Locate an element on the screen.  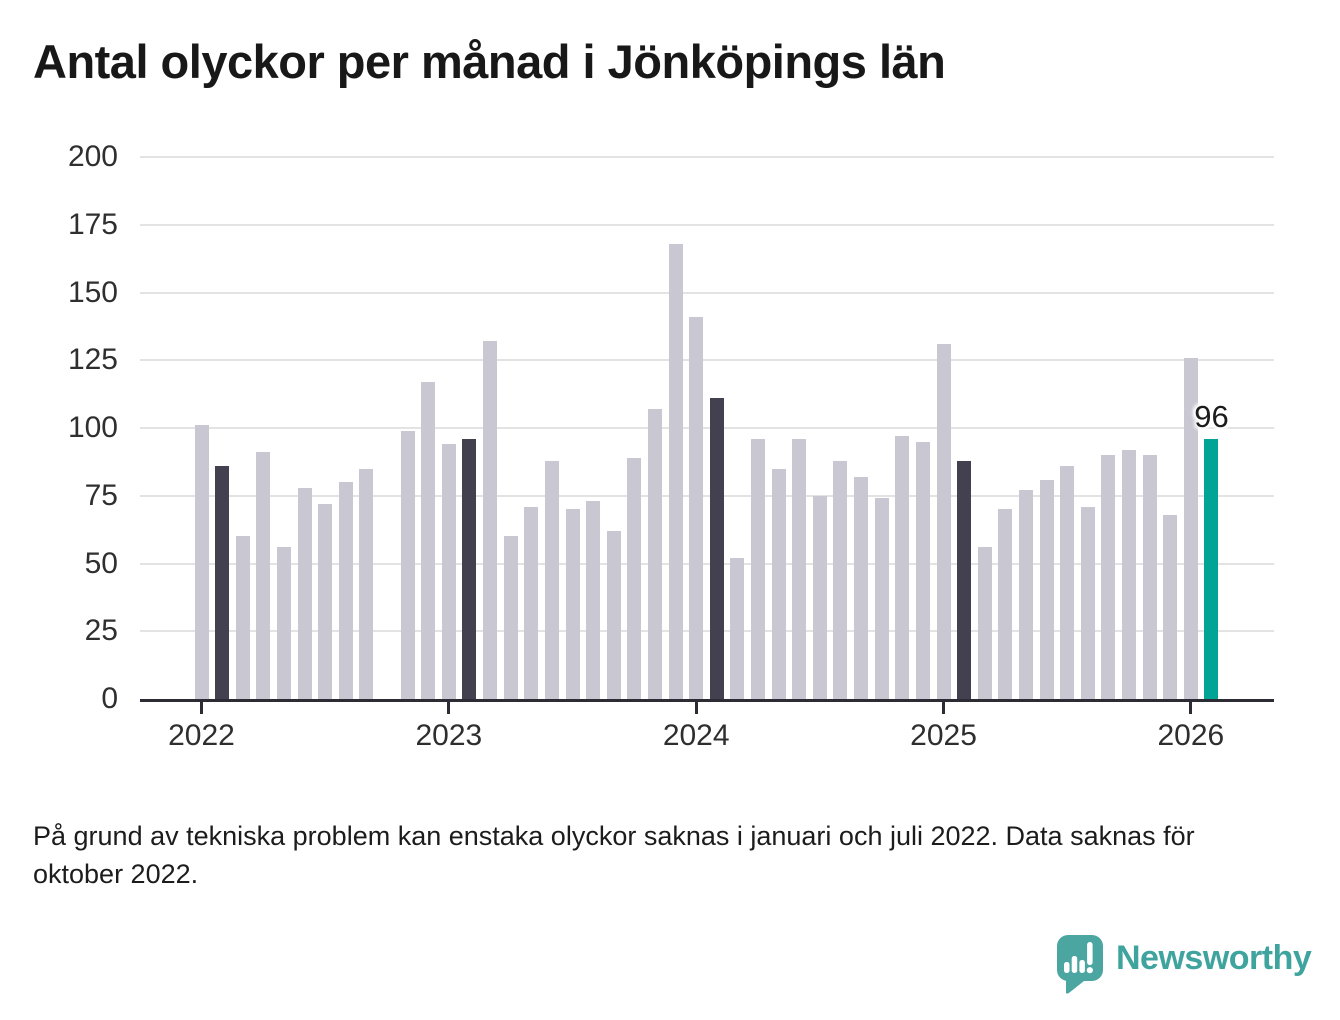
newsworthy-logo-text: Newsworthy is located at coordinates (1214, 958).